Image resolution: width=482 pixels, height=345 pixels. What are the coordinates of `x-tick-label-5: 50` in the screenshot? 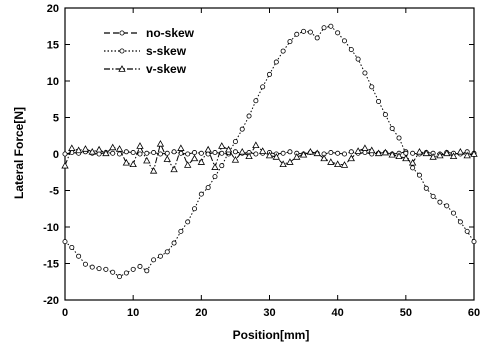 It's located at (406, 313).